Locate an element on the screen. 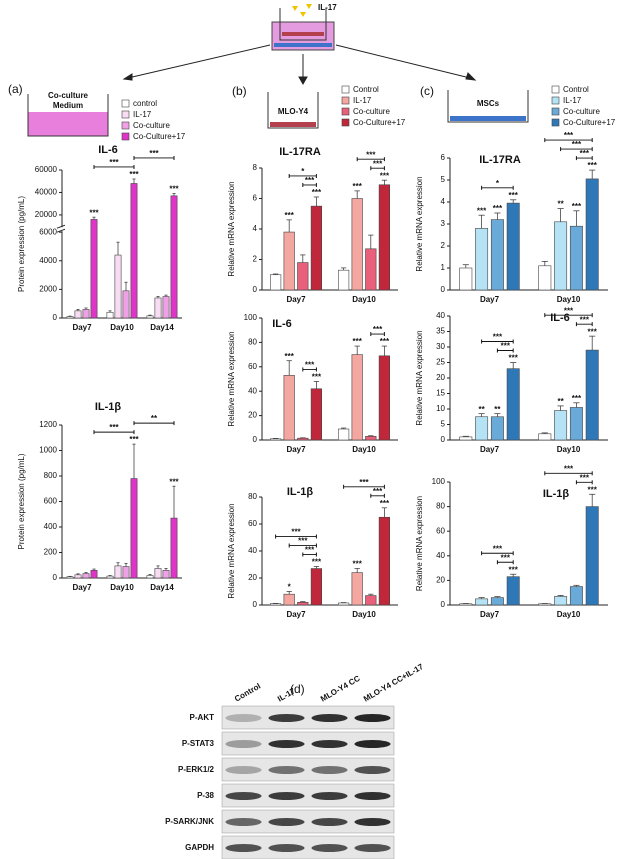 This screenshot has height=859, width=617. y-tick-label: 4 is located at coordinates (255, 228).